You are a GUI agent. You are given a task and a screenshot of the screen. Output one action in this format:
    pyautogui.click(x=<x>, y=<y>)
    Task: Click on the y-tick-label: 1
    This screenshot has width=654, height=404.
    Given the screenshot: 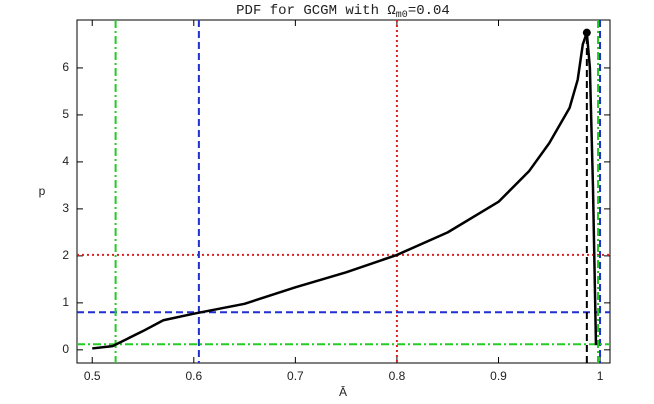 What is the action you would take?
    pyautogui.click(x=65, y=302)
    